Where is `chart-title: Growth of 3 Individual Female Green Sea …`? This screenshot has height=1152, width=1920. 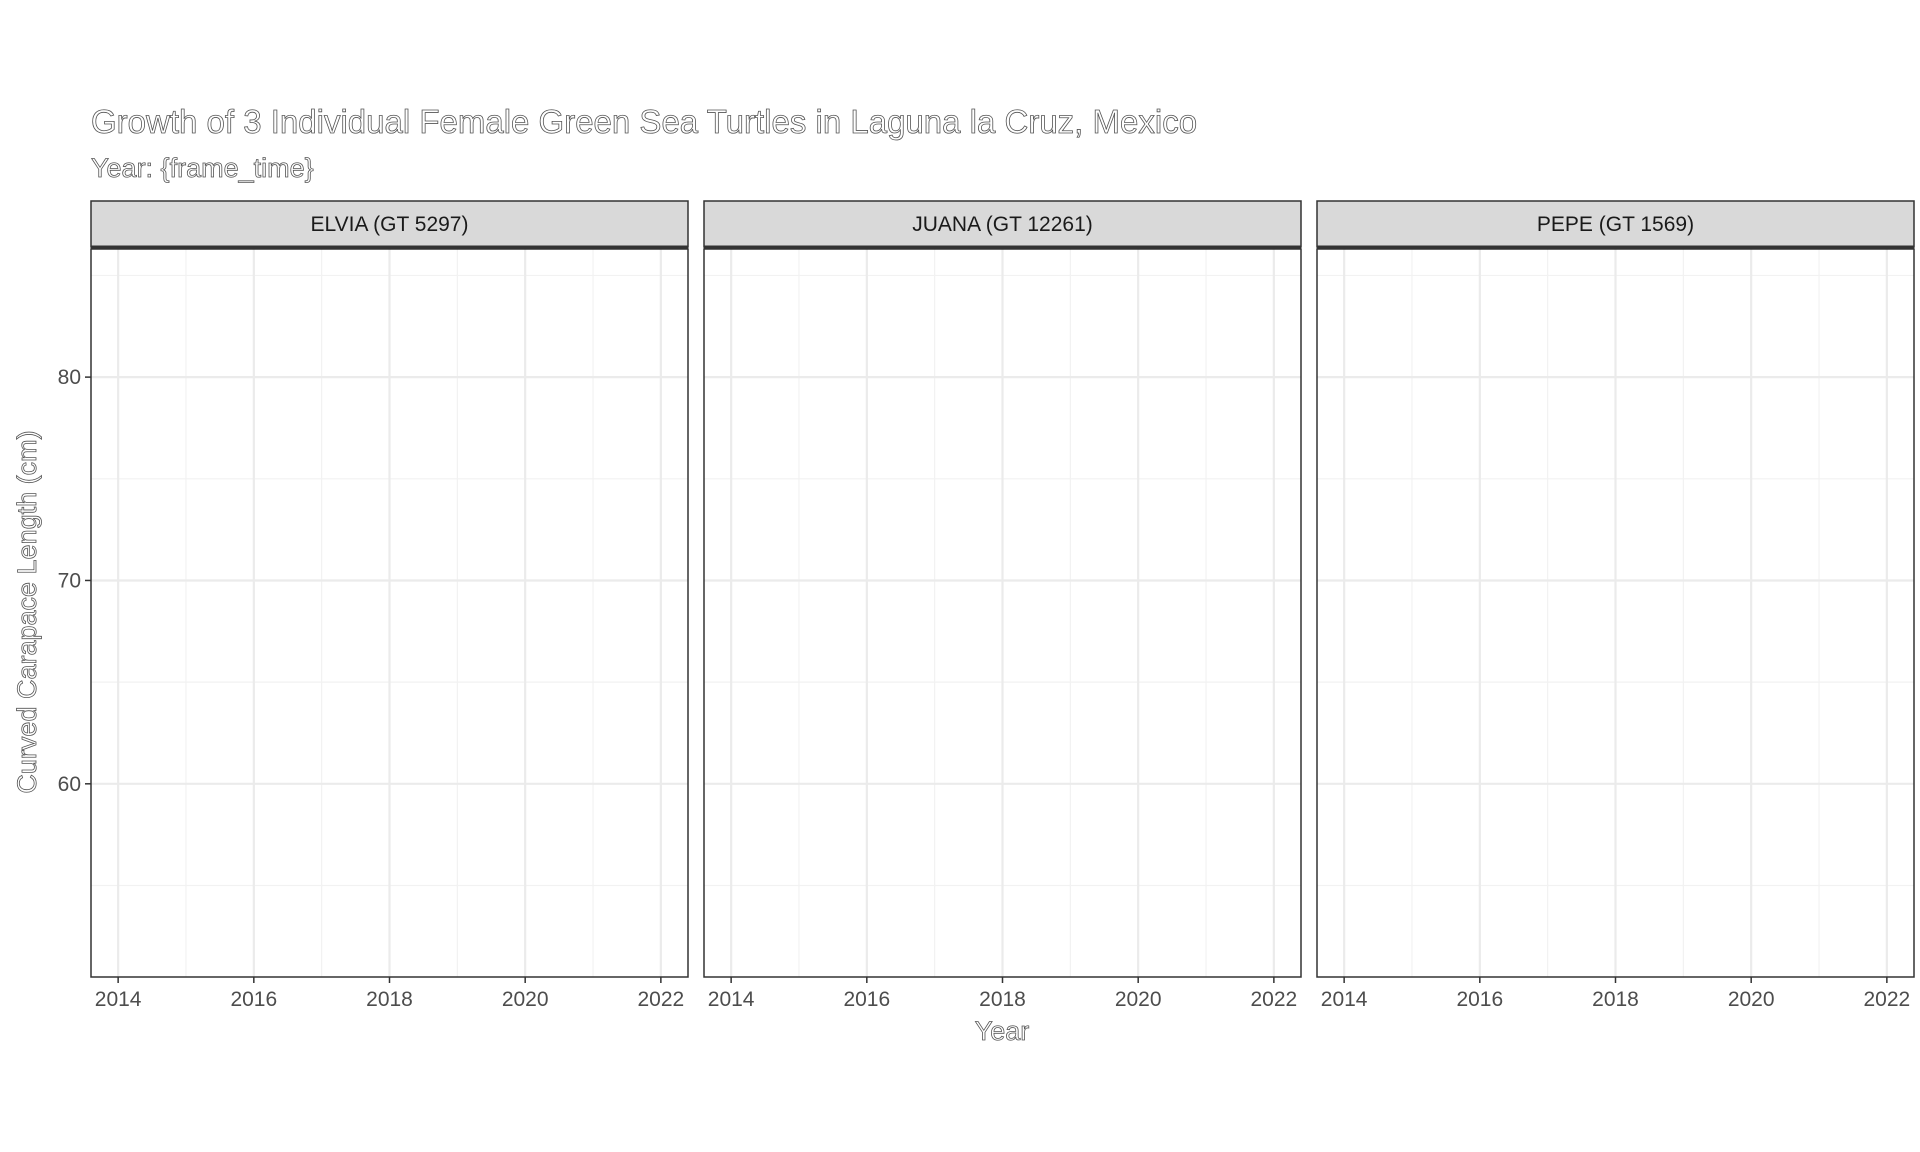 chart-title: Growth of 3 Individual Female Green Sea … is located at coordinates (644, 121).